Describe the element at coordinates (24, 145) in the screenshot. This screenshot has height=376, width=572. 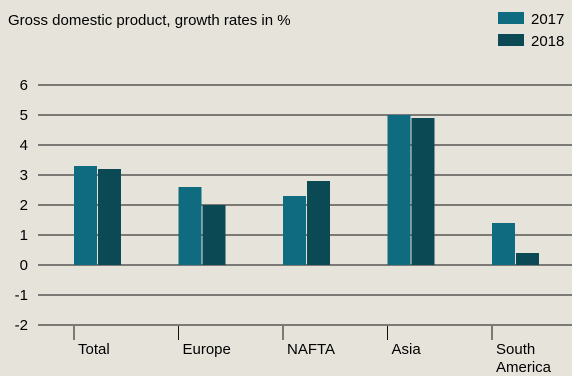
I see `y-tick-label: 4` at that location.